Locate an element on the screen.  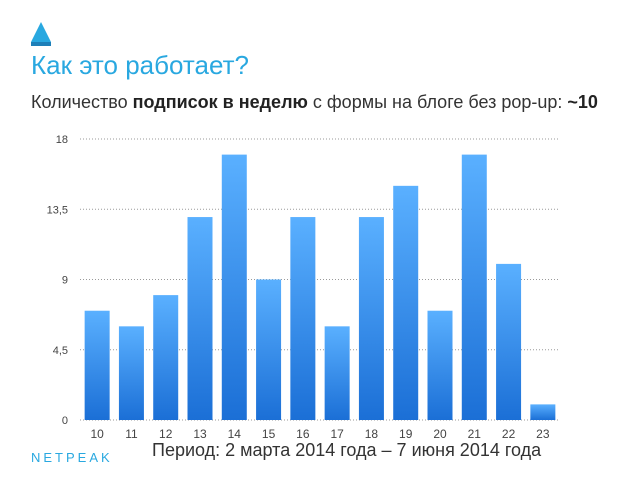
x-tick-label: 17 is located at coordinates (337, 434).